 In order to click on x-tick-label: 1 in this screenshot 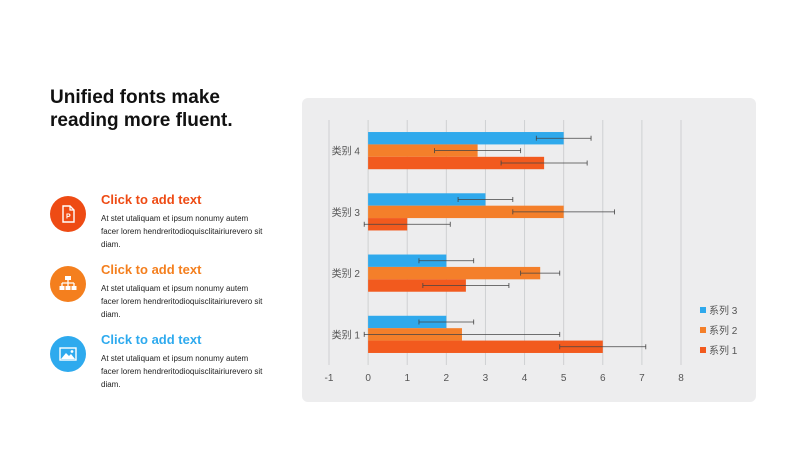, I will do `click(407, 378)`.